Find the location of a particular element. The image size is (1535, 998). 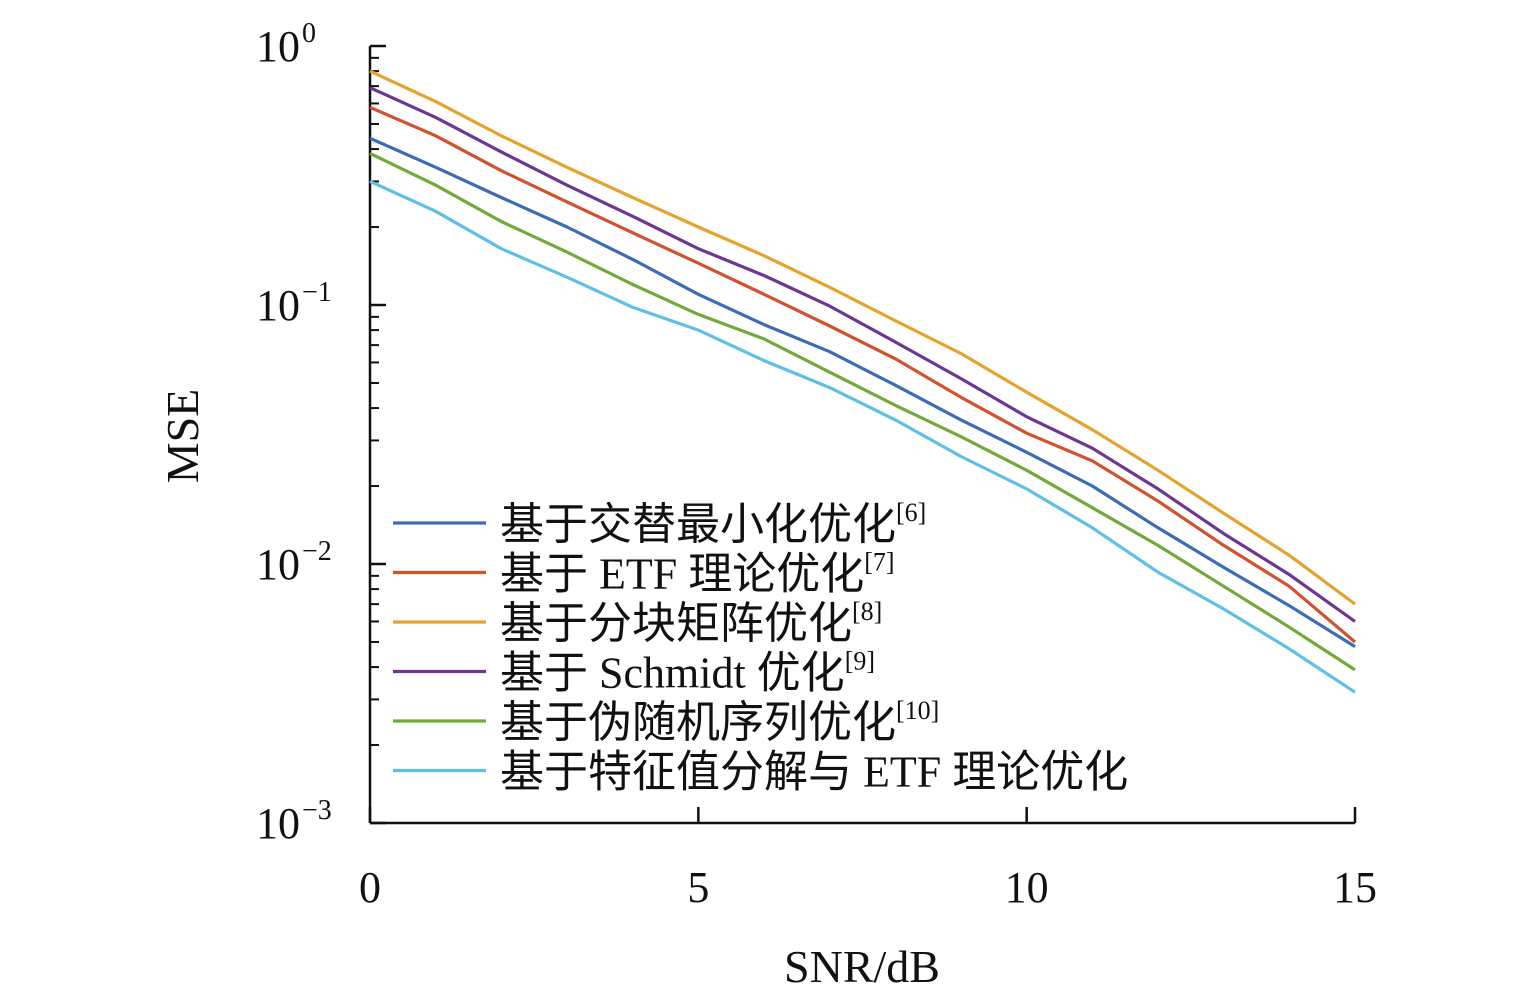

legend-entry-label: 基于 Schmidt 优化[9] is located at coordinates (687, 672).